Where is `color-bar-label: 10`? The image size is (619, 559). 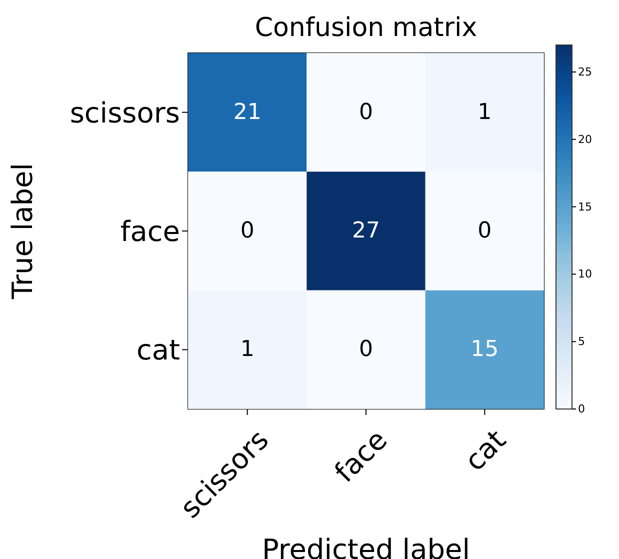
color-bar-label: 10 is located at coordinates (585, 274).